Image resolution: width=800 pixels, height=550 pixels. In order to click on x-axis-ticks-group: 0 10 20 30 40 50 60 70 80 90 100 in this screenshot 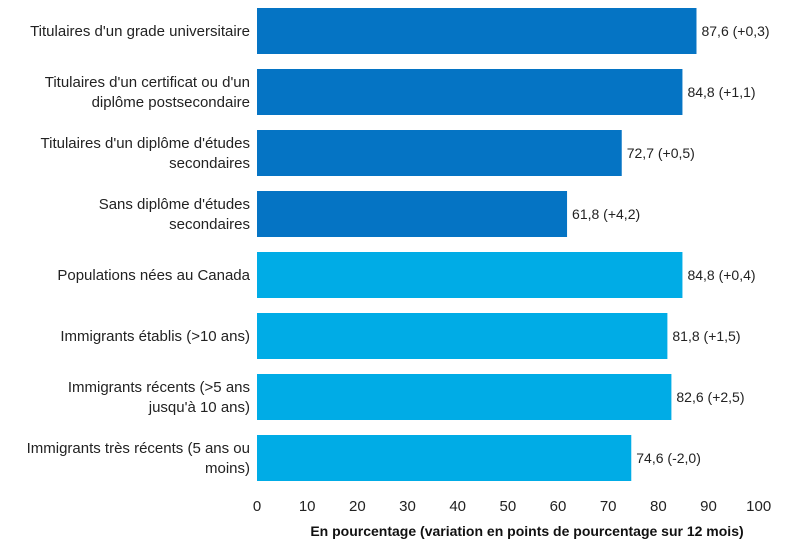, I will do `click(512, 506)`.